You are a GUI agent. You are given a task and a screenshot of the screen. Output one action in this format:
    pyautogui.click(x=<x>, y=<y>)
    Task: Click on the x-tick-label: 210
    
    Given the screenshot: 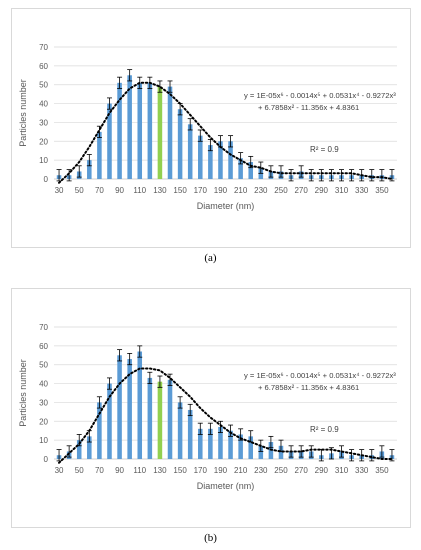 What is the action you would take?
    pyautogui.click(x=241, y=470)
    